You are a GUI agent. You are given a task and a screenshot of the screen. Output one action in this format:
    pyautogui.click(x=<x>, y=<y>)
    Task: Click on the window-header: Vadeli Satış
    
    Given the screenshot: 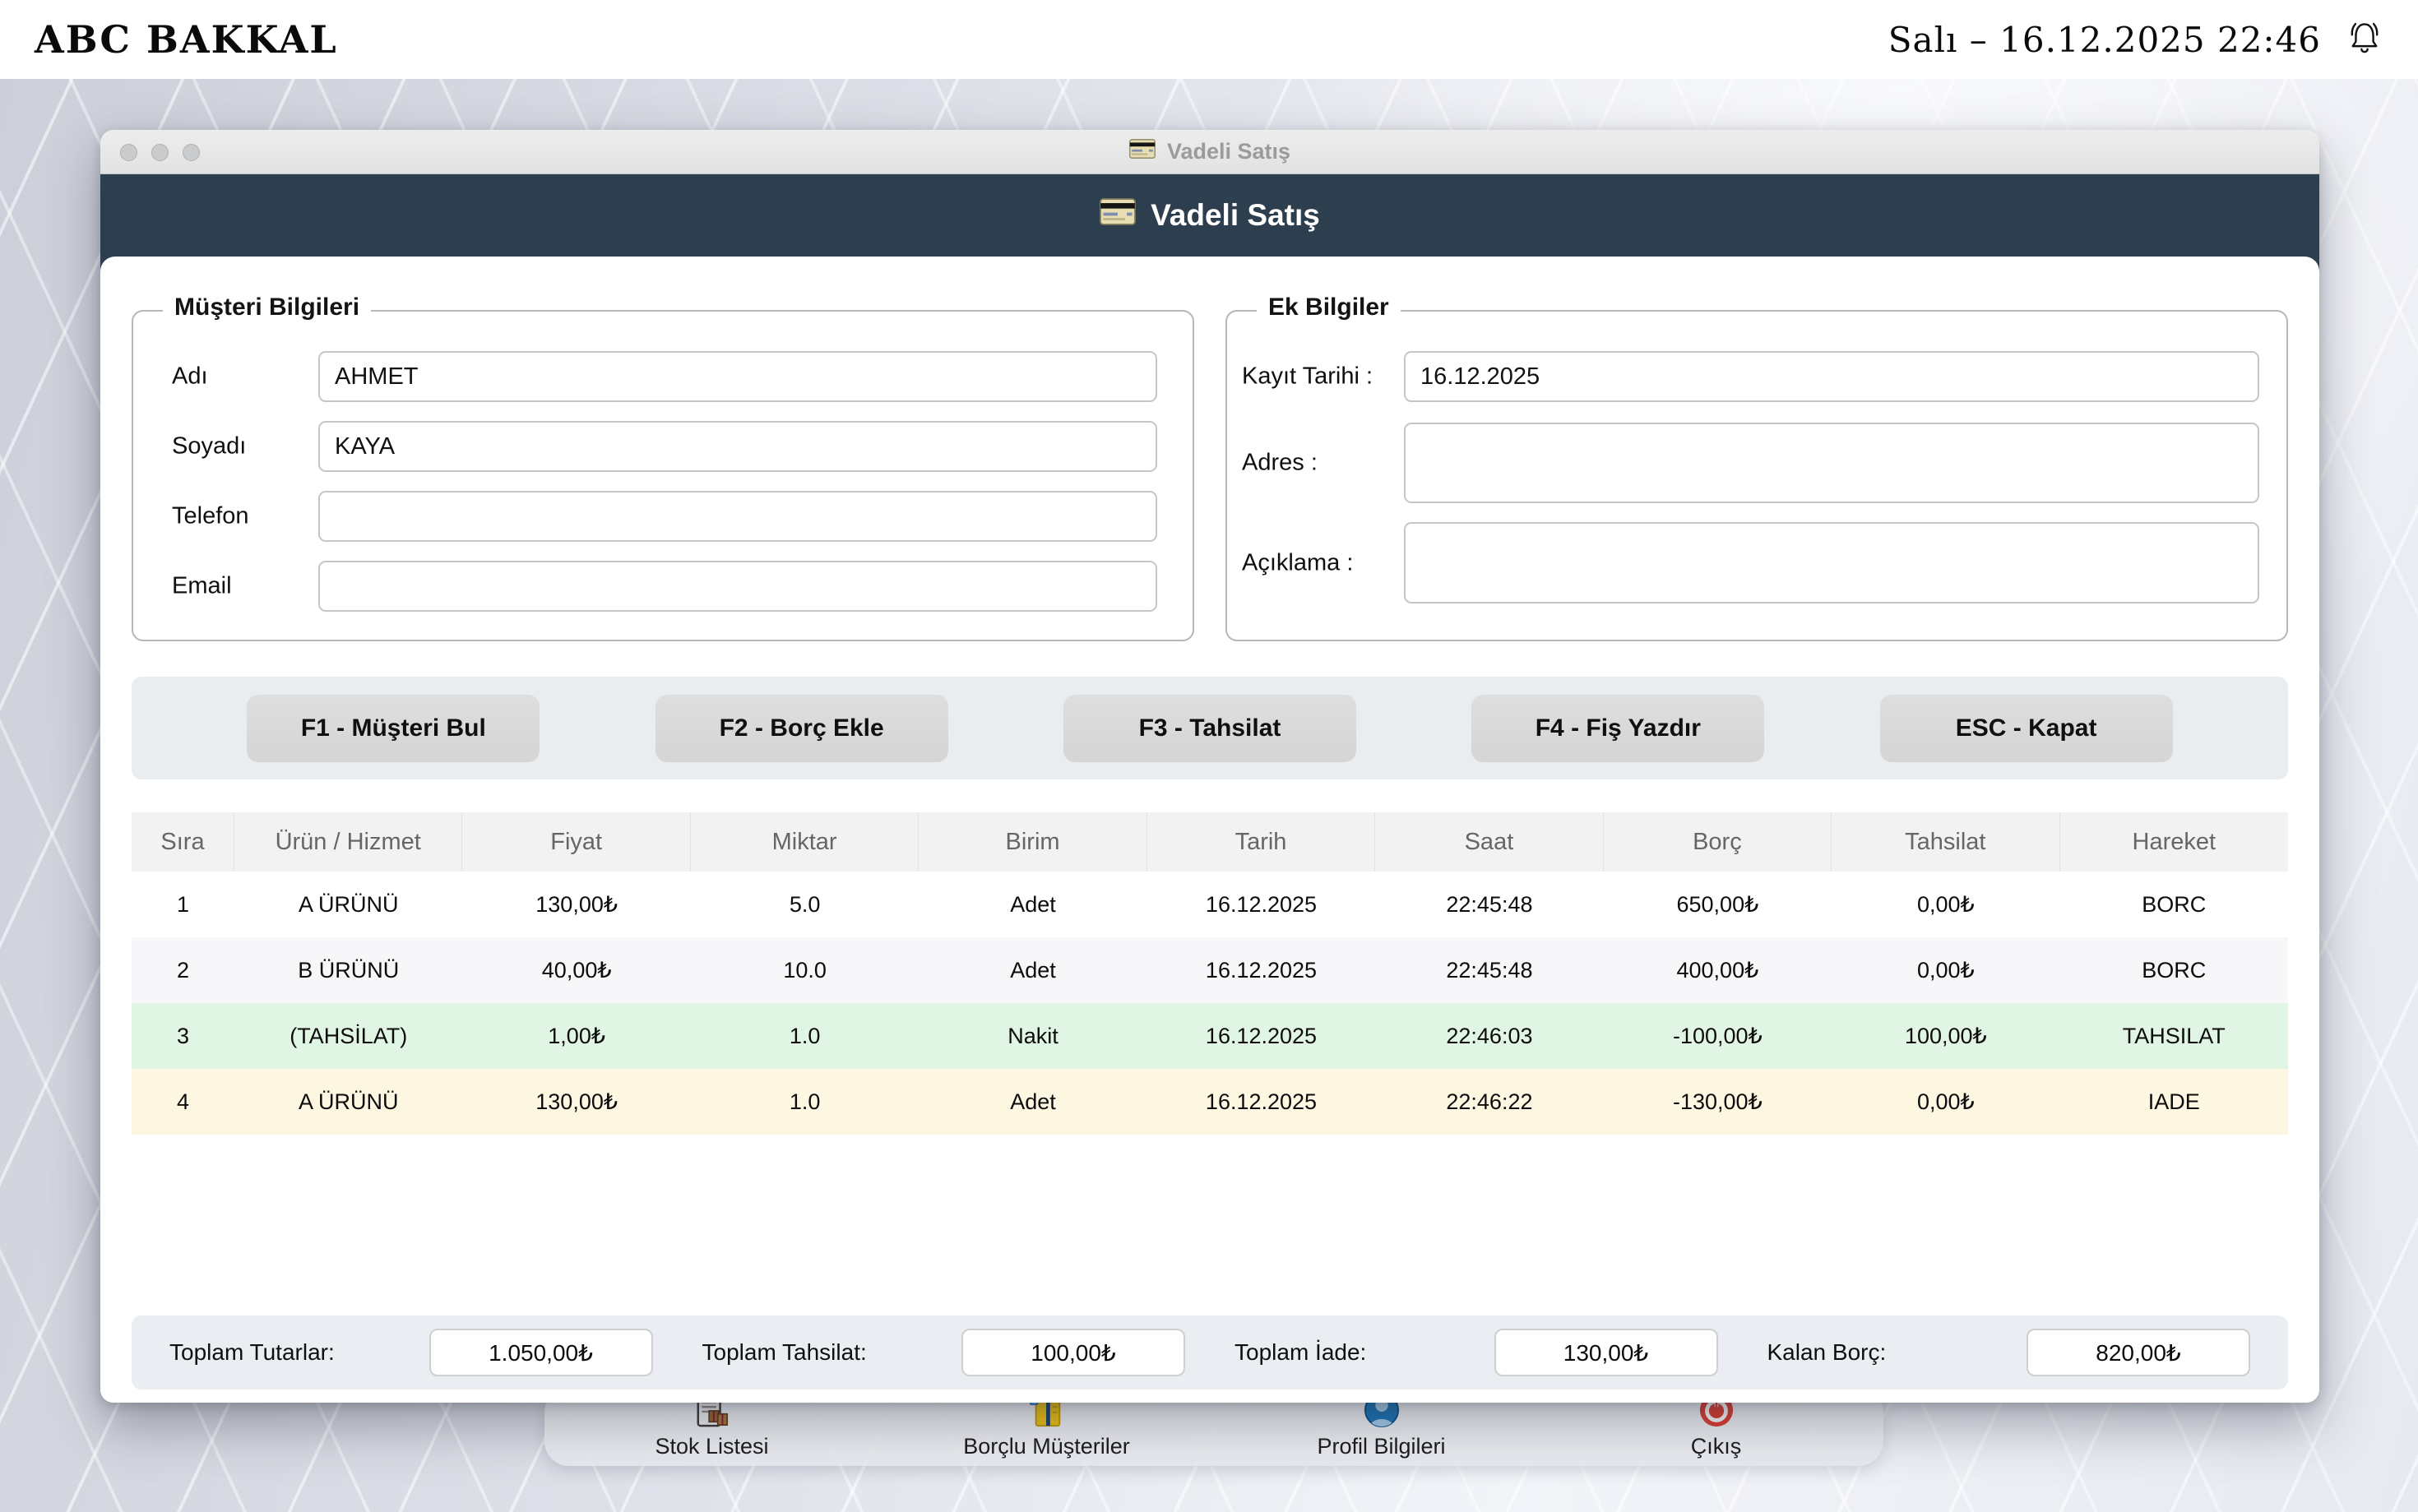 What is the action you would take?
    pyautogui.click(x=1209, y=222)
    